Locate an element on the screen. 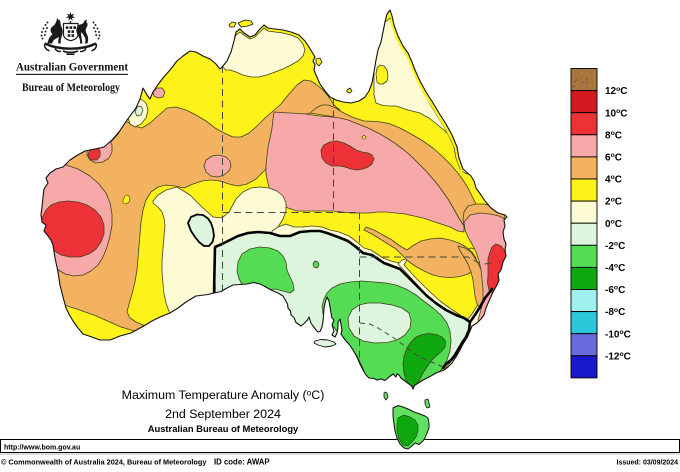 The width and height of the screenshot is (680, 472). svg-text: ID code: AWAP is located at coordinates (242, 462).